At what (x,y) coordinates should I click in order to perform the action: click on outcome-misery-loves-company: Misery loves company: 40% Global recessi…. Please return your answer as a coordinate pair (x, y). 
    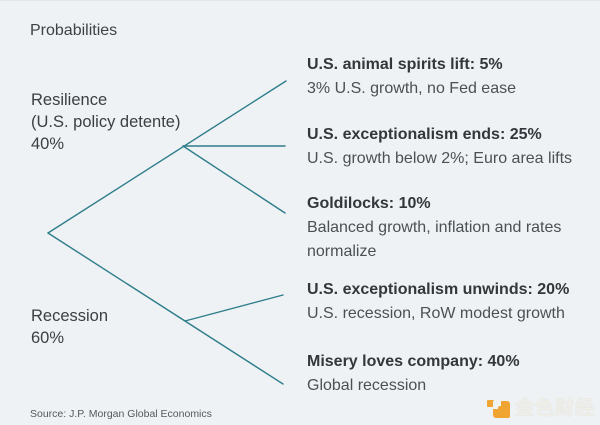
    Looking at the image, I should click on (453, 374).